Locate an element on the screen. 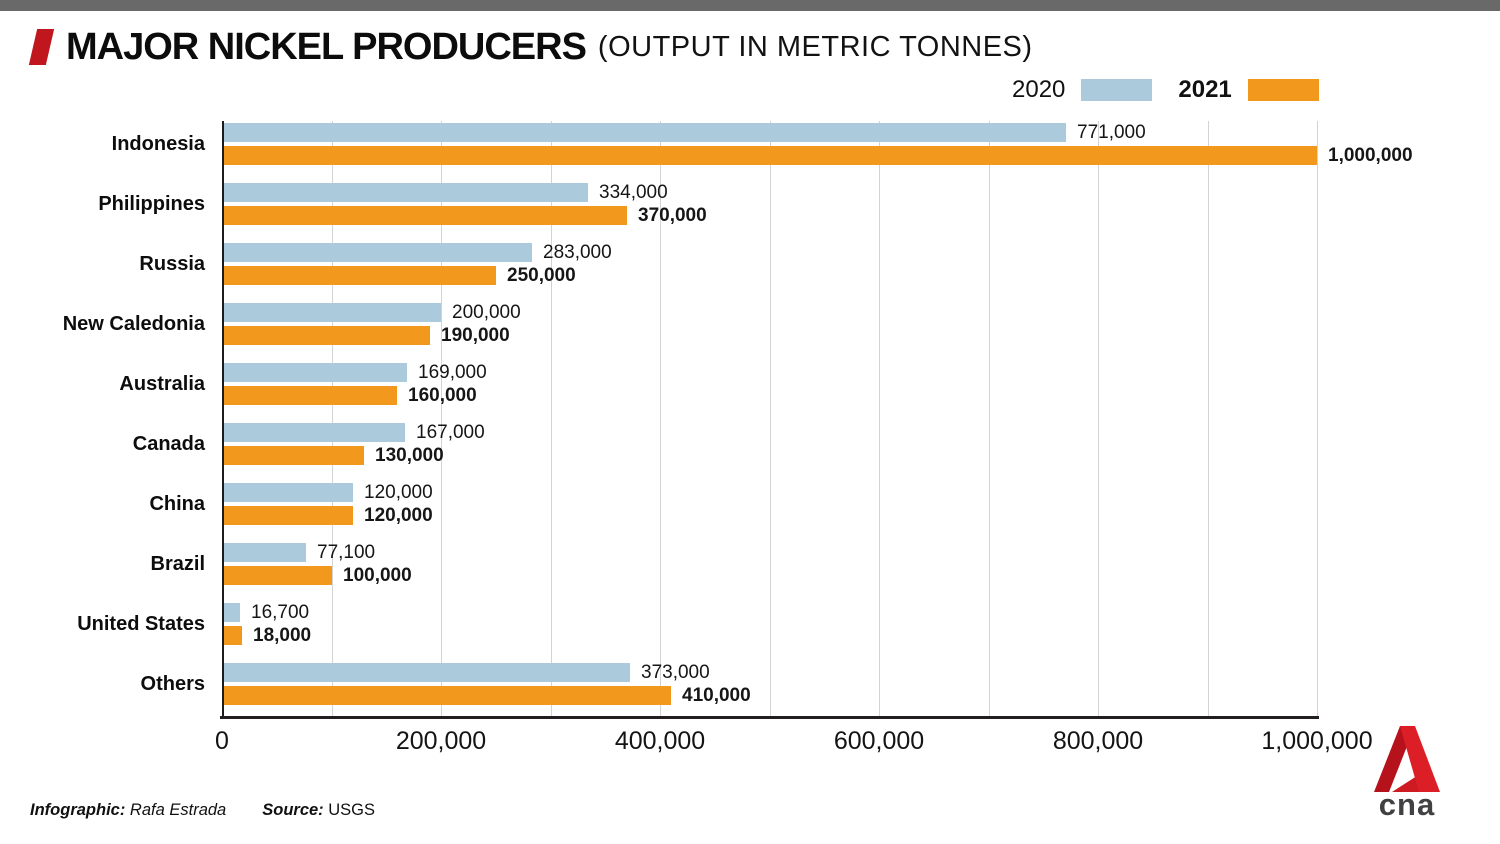 This screenshot has width=1500, height=844. cna-logo-mark-icon is located at coordinates (1407, 759).